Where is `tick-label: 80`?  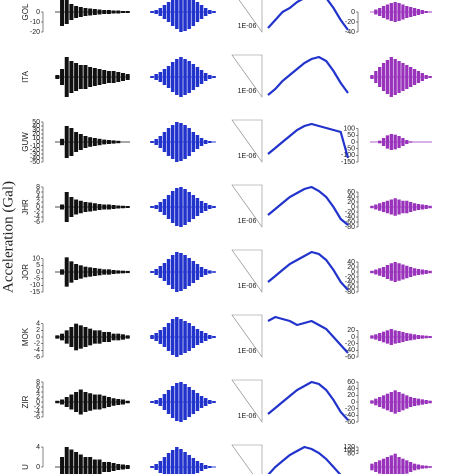 tick-label: 80 is located at coordinates (351, 454).